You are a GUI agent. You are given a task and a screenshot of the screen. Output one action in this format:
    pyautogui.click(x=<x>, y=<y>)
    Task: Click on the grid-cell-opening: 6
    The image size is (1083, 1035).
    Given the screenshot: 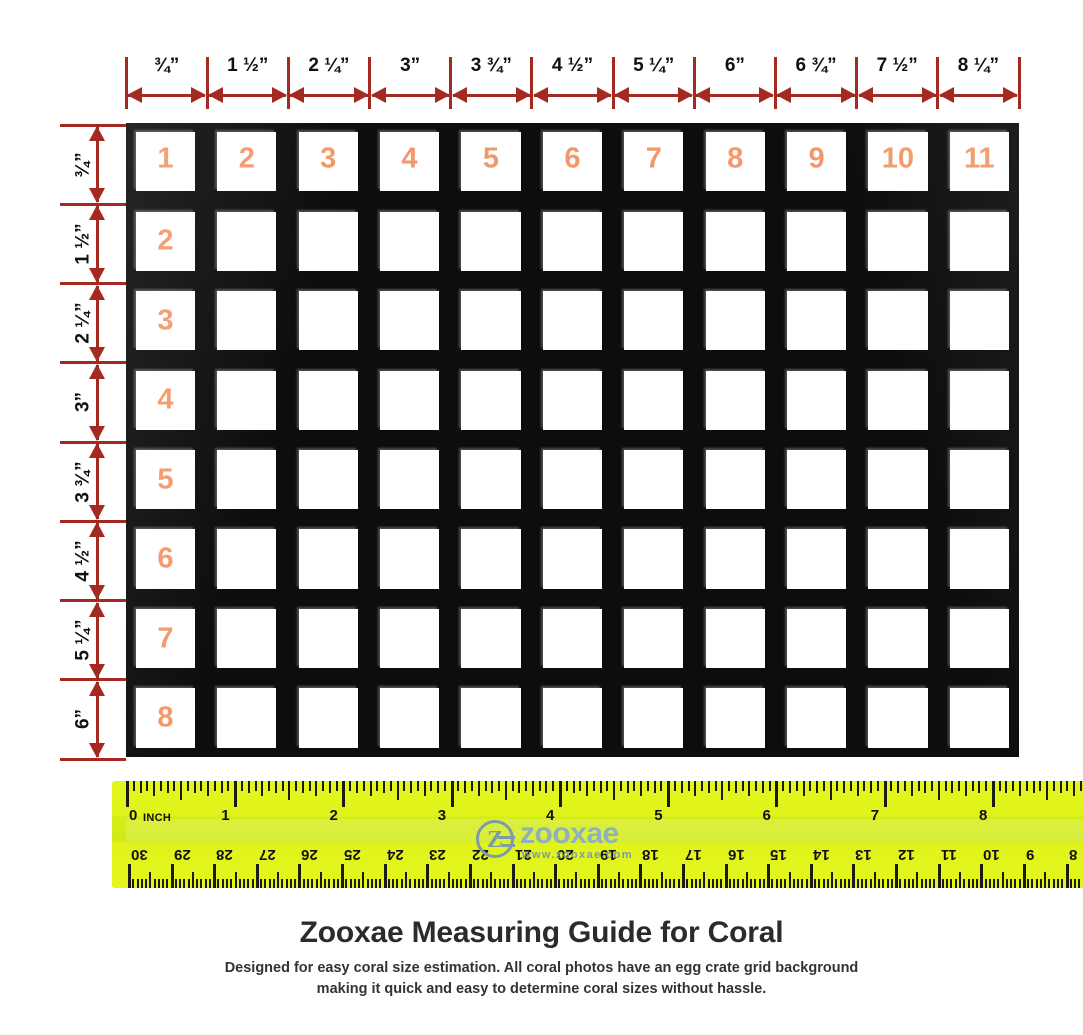 What is the action you would take?
    pyautogui.click(x=572, y=162)
    